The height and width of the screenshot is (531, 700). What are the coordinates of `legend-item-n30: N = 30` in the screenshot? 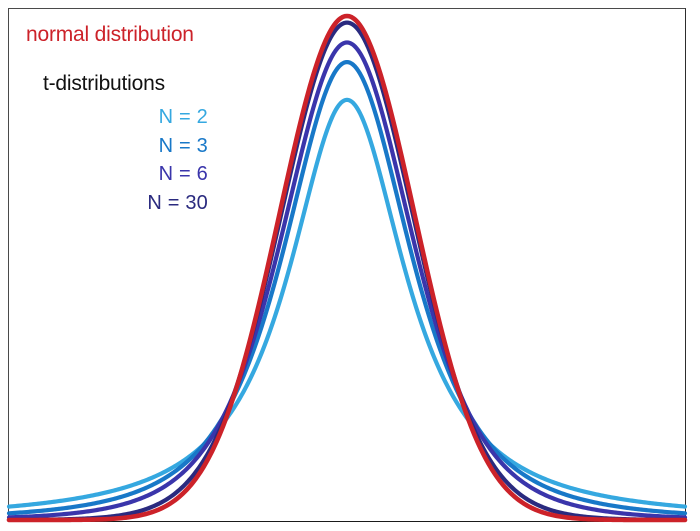 It's located at (177, 202).